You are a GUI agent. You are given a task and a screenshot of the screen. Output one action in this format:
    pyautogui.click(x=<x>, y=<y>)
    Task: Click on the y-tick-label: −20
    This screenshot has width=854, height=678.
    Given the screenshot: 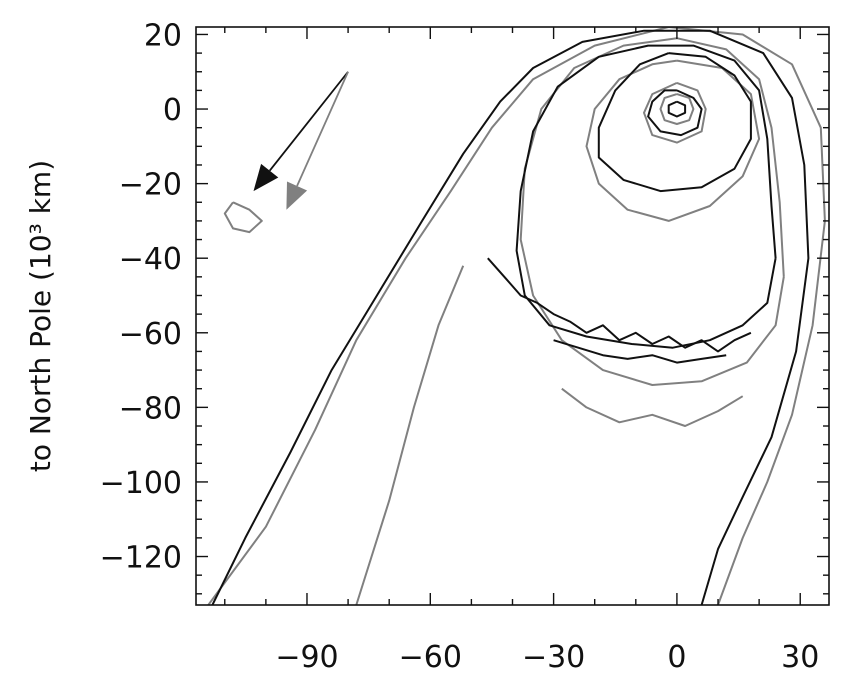 What is the action you would take?
    pyautogui.click(x=150, y=185)
    